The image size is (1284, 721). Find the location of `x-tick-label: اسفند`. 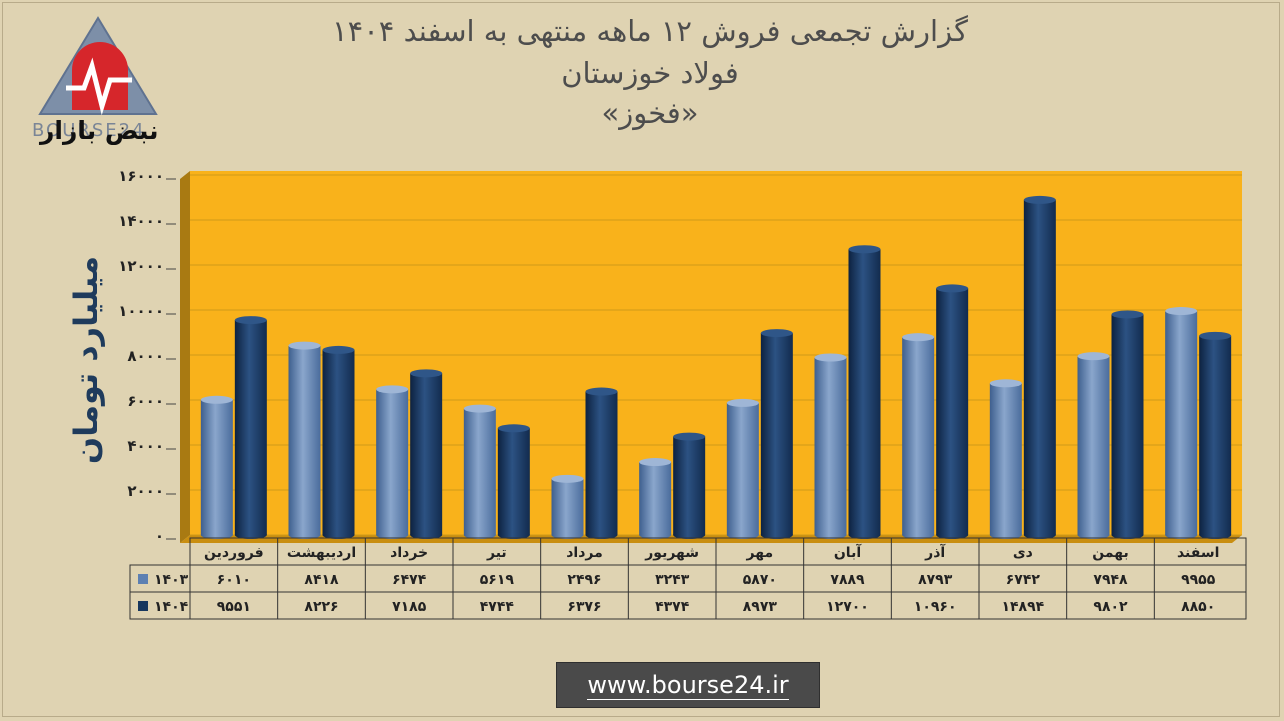

x-tick-label: اسفند is located at coordinates (1198, 553).